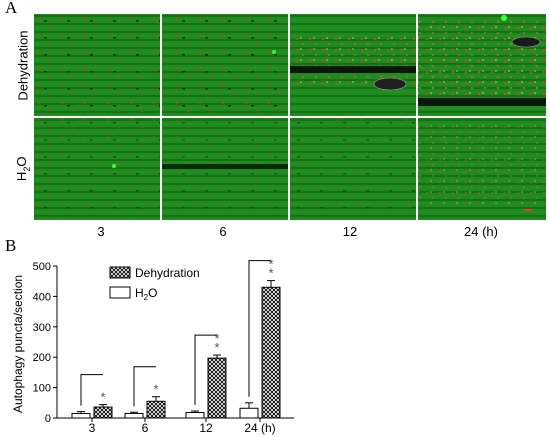  What do you see at coordinates (223, 231) in the screenshot?
I see `col-label-6: 6` at bounding box center [223, 231].